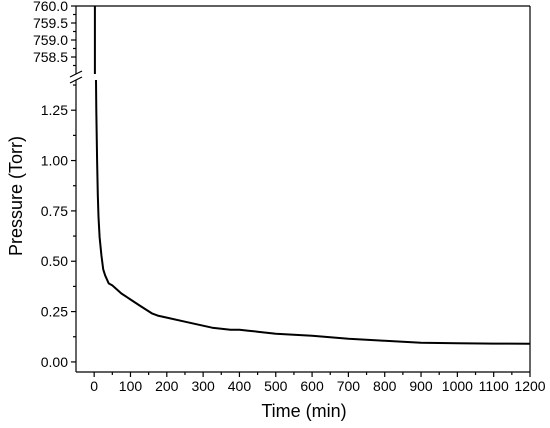  I want to click on x-tick-label: 400, so click(240, 386).